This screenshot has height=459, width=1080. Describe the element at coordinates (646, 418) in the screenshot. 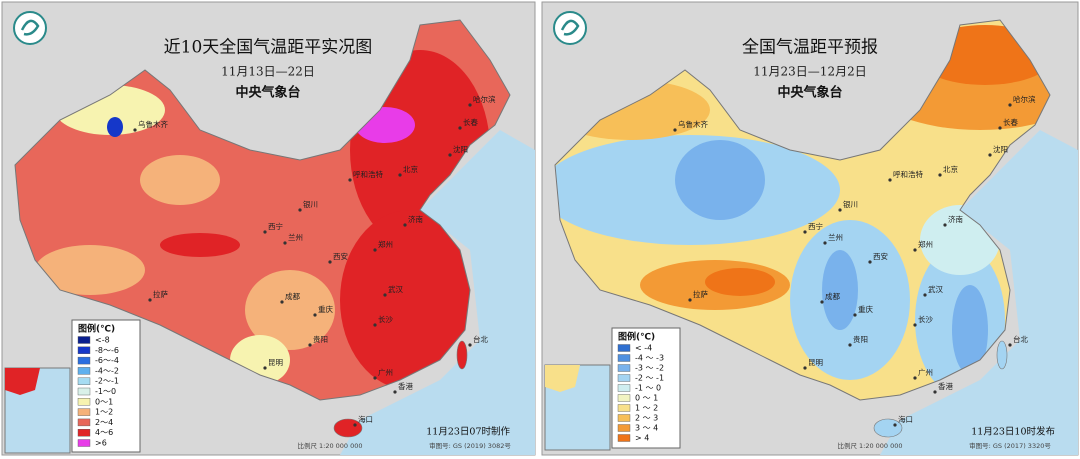

I see `legend-label: 2 ～ 3` at that location.